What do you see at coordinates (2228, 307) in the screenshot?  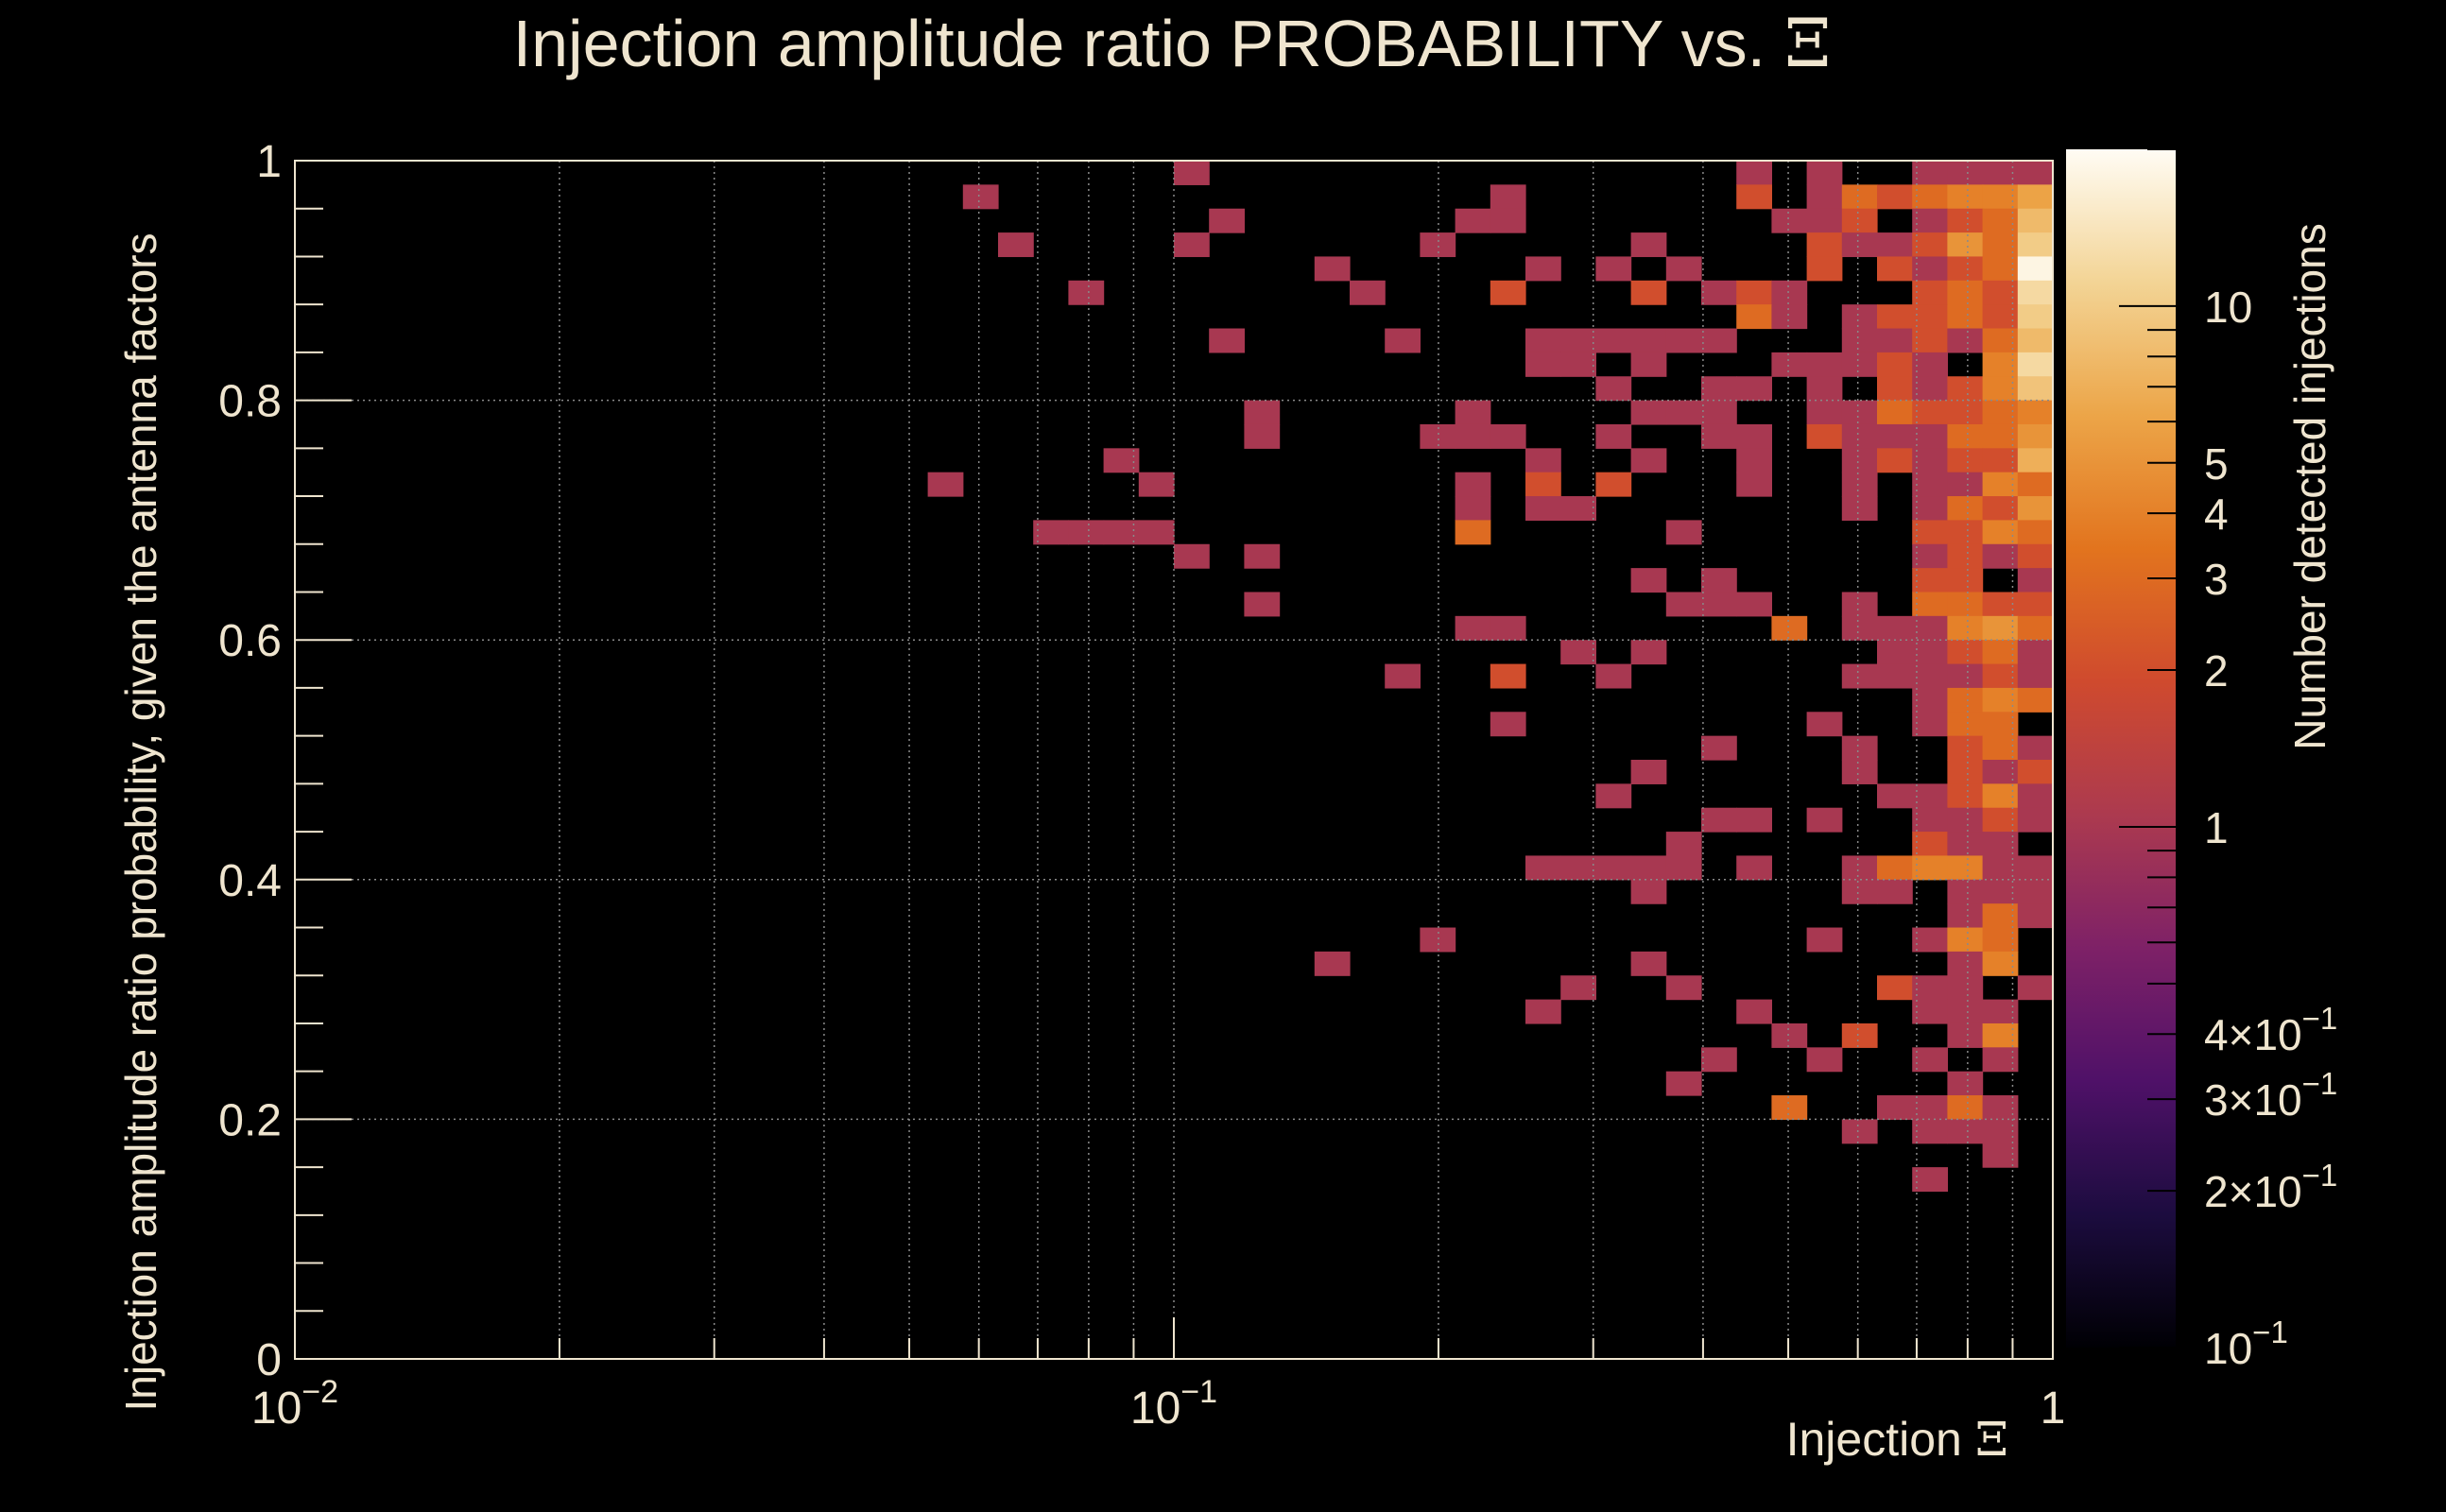 I see `colorbar-tick-label: 10` at bounding box center [2228, 307].